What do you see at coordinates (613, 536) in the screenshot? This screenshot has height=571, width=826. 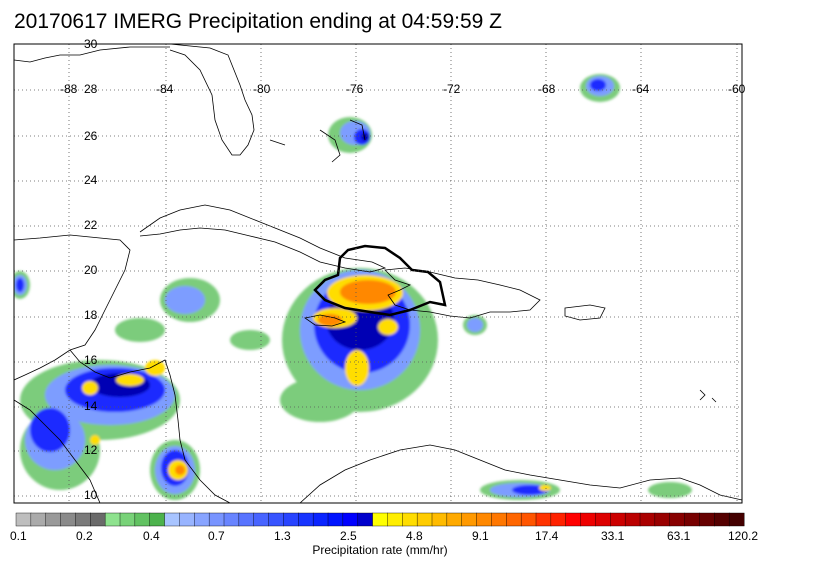 I see `colorbar-tick-label: 33.1` at bounding box center [613, 536].